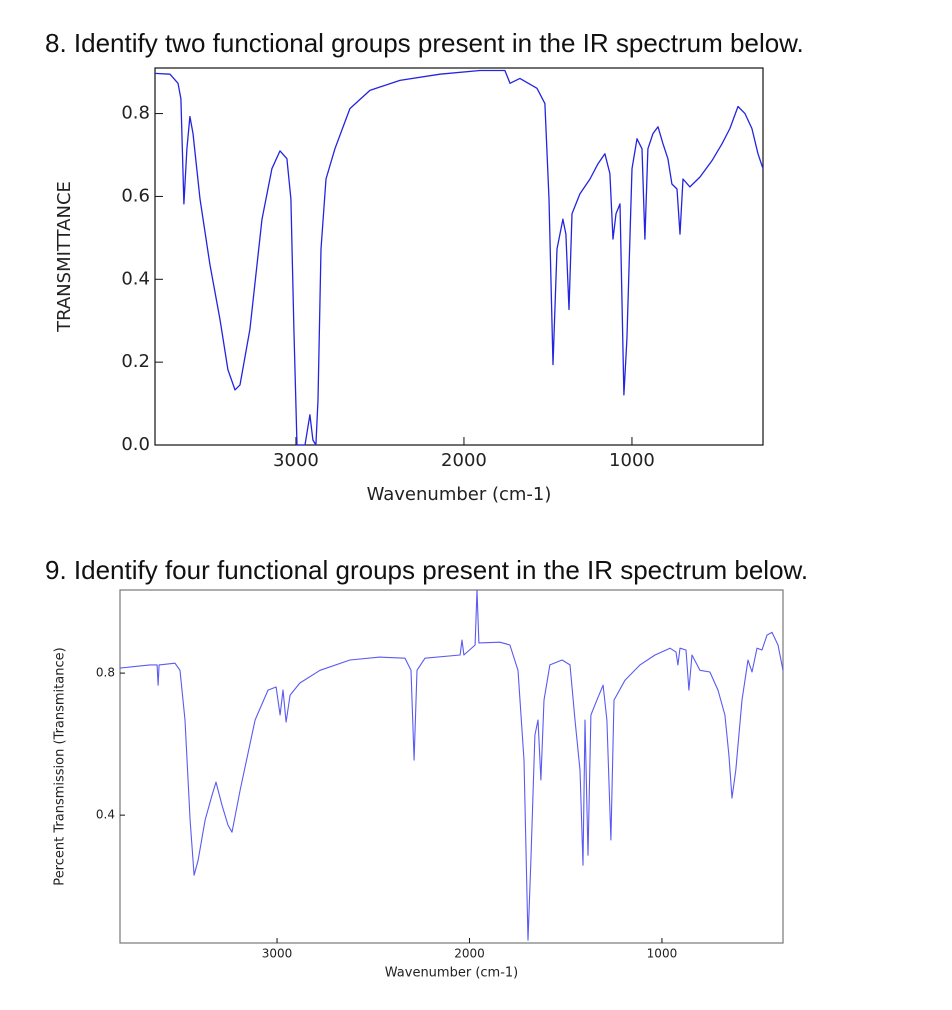 This screenshot has width=952, height=1010. What do you see at coordinates (135, 444) in the screenshot?
I see `y-tick-label: 0.0` at bounding box center [135, 444].